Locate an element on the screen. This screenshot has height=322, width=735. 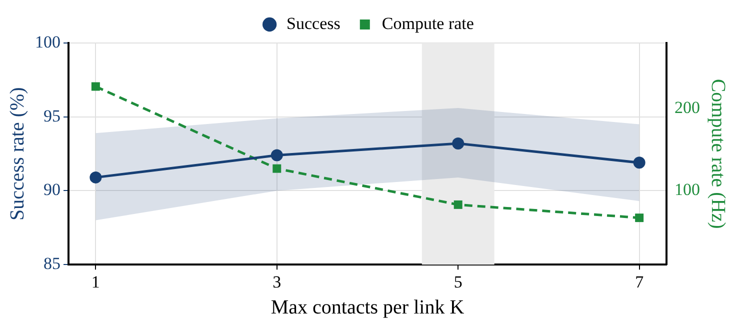
y-tick-label: 95 is located at coordinates (52, 116).